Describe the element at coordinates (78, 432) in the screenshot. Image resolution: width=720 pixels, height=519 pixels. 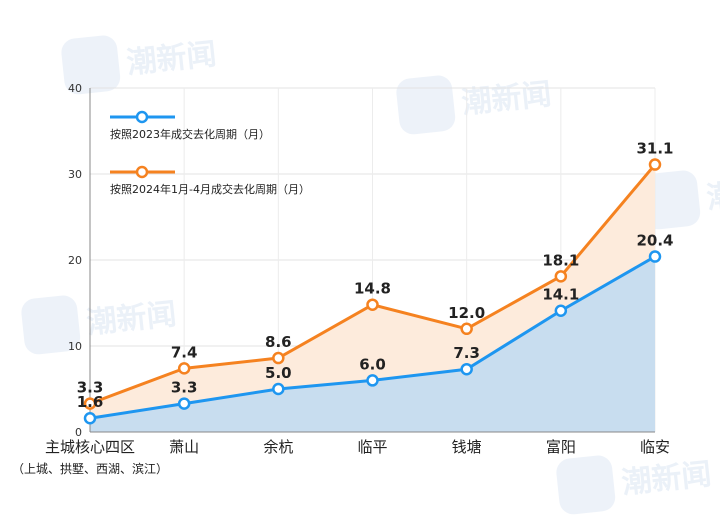
I see `y-tick-label: 0` at that location.